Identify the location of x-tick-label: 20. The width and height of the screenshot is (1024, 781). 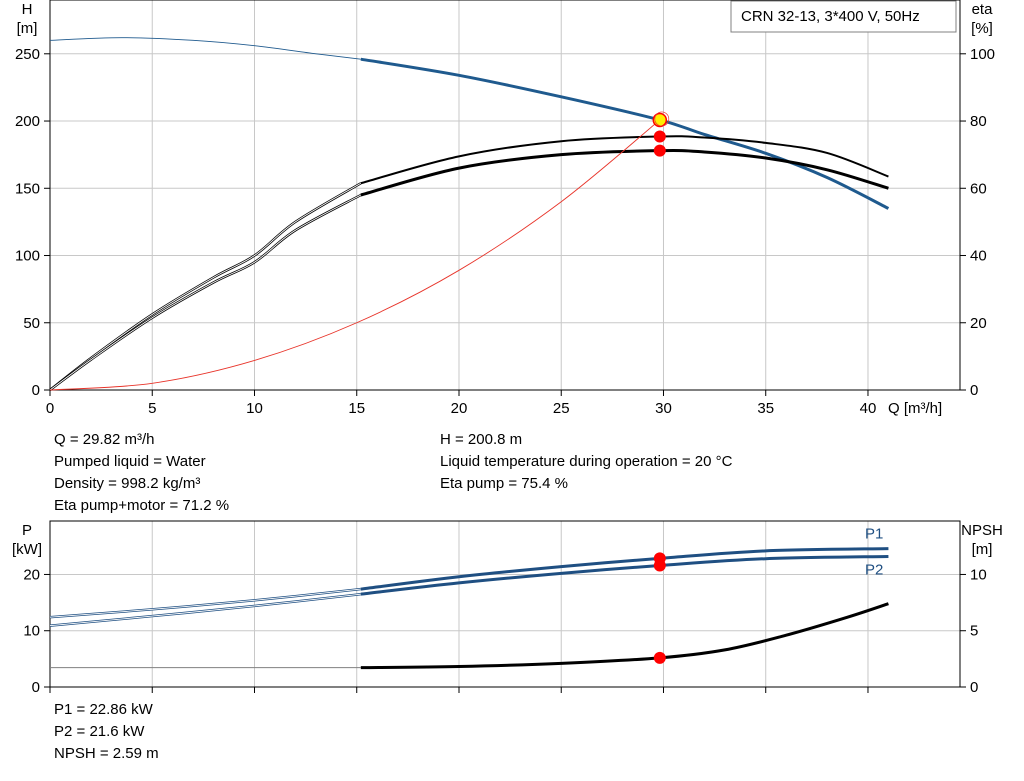
(459, 408).